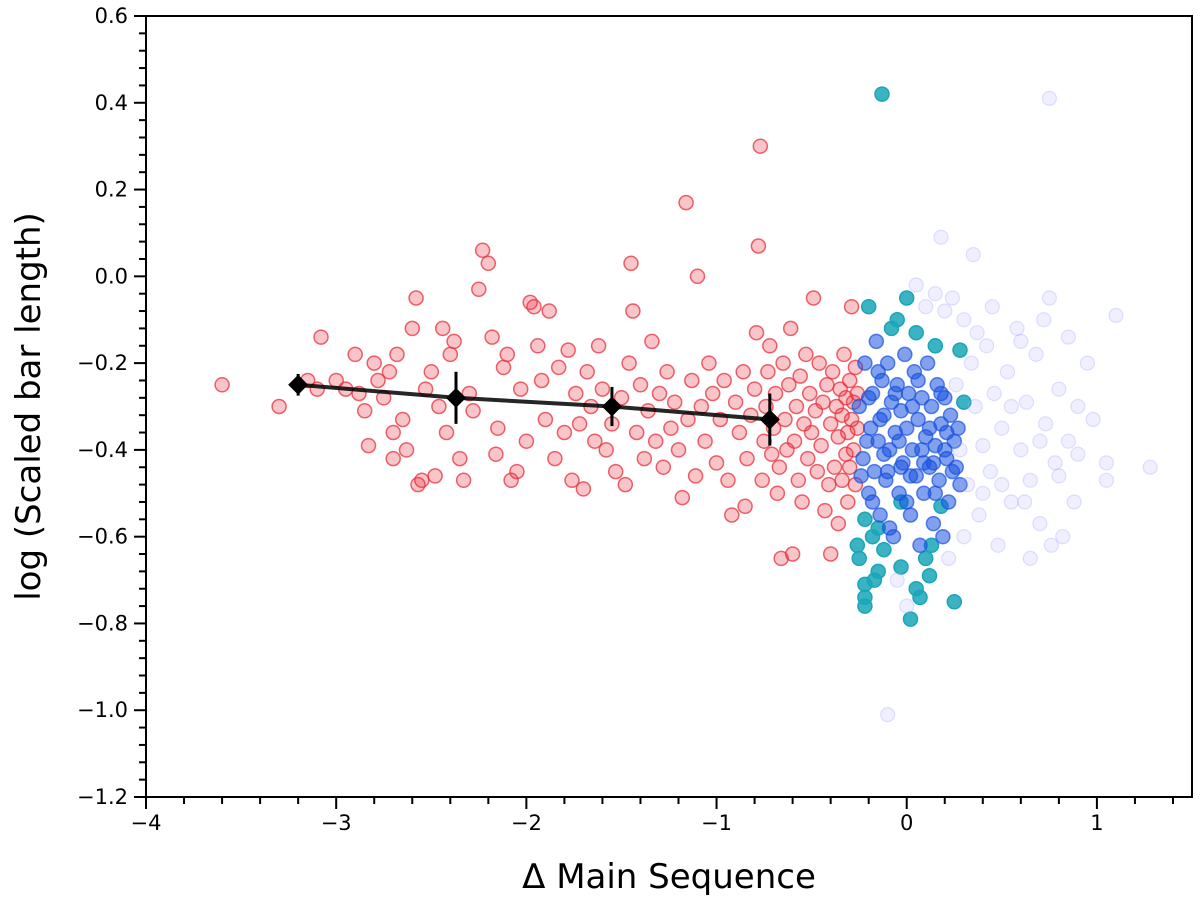 Image resolution: width=1200 pixels, height=903 pixels. What do you see at coordinates (669, 877) in the screenshot?
I see `x-axis-label: Δ Main Sequence` at bounding box center [669, 877].